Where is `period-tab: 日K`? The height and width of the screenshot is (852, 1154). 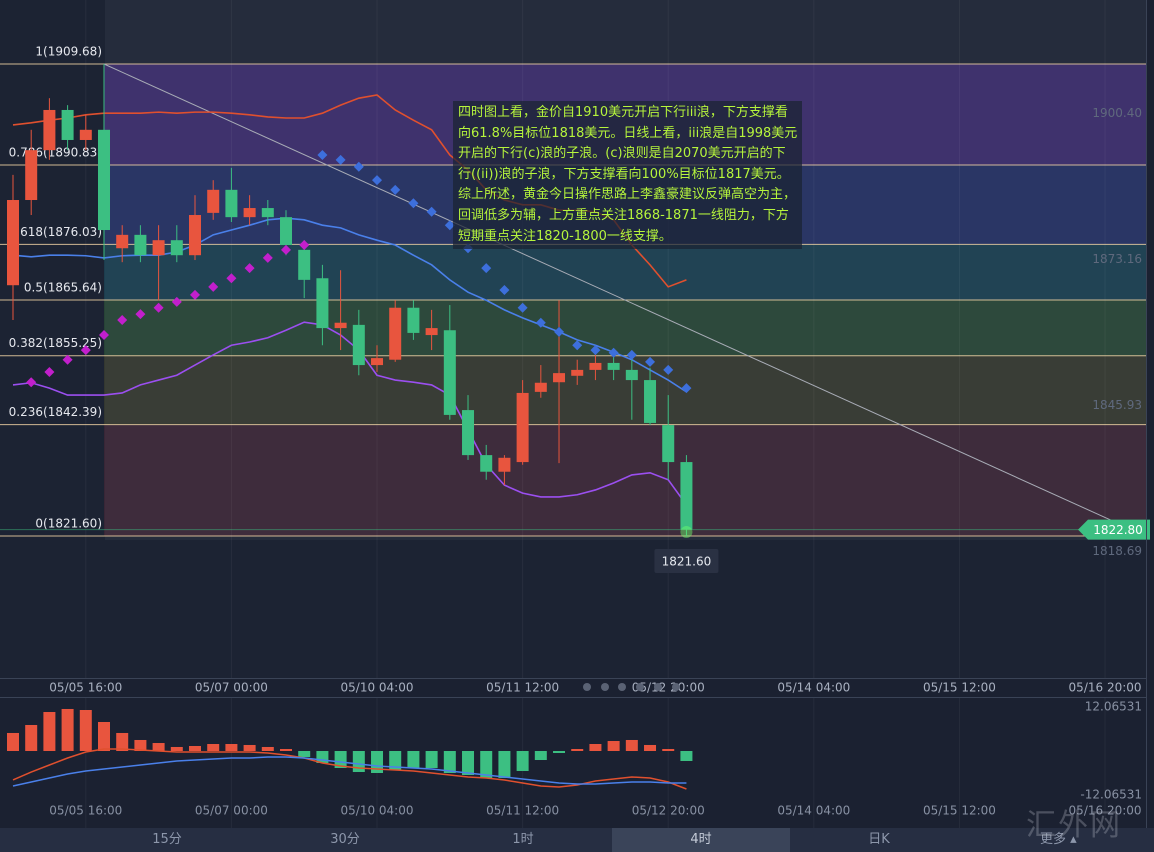
period-tab: 日K is located at coordinates (879, 839).